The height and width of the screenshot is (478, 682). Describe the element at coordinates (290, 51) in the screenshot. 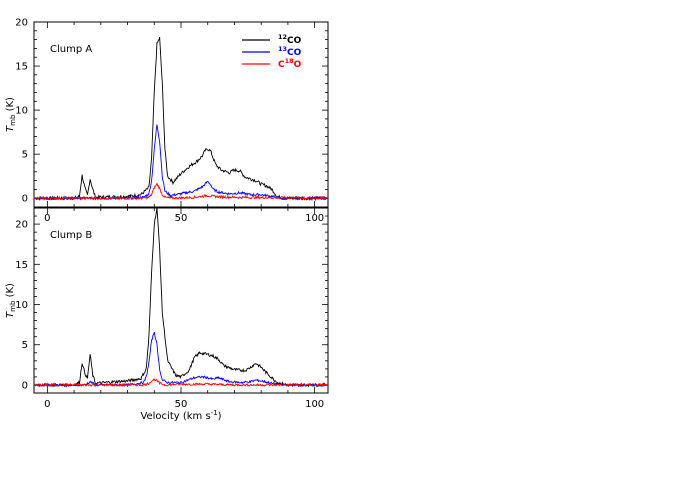

I see `legend-entry-1: 13CO` at that location.